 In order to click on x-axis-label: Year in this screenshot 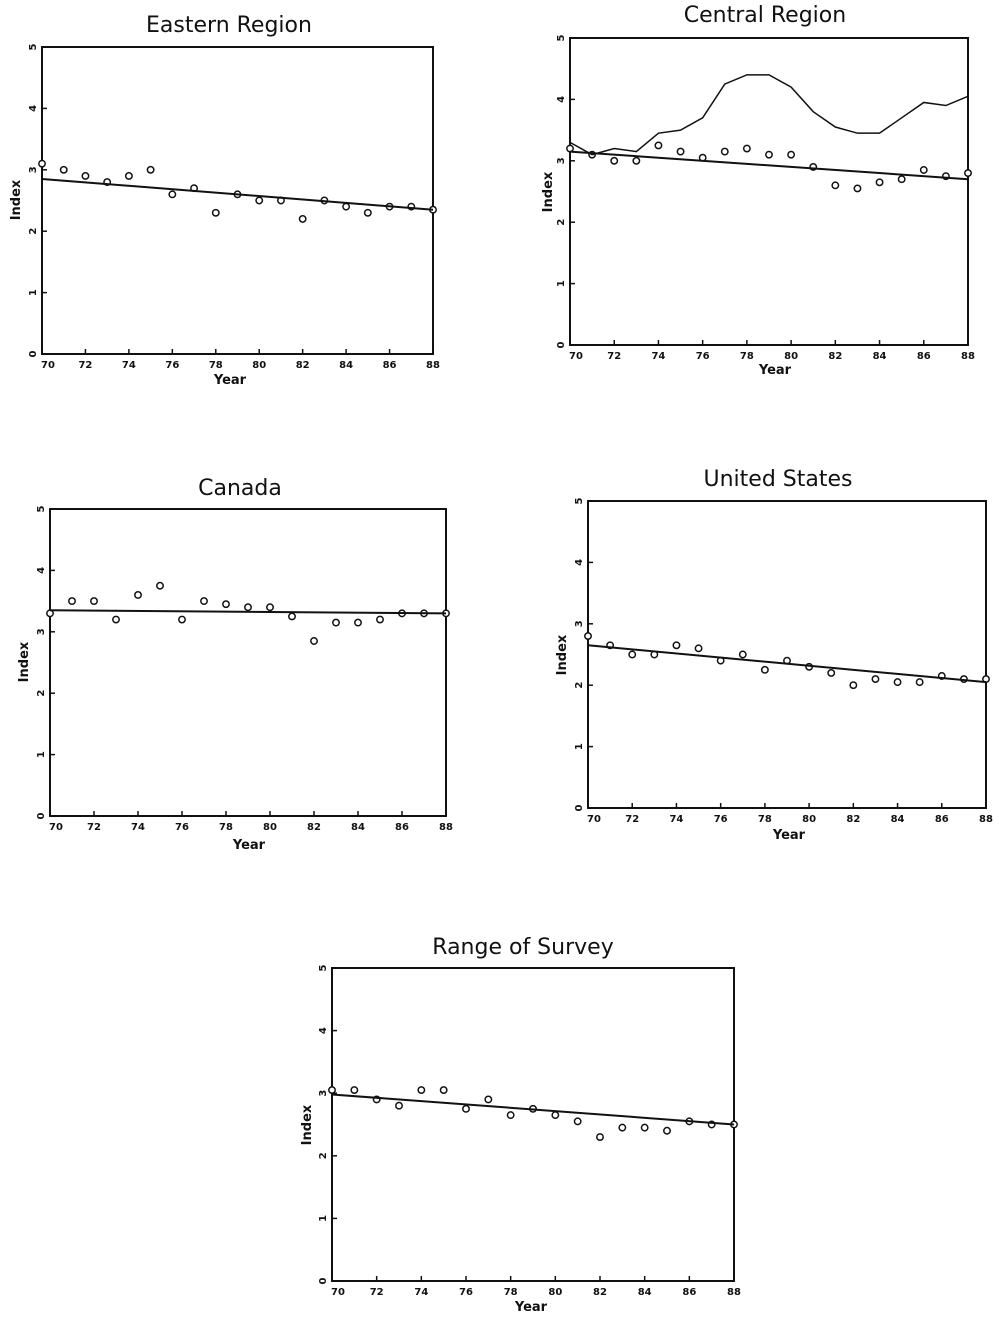, I will do `click(531, 1307)`.